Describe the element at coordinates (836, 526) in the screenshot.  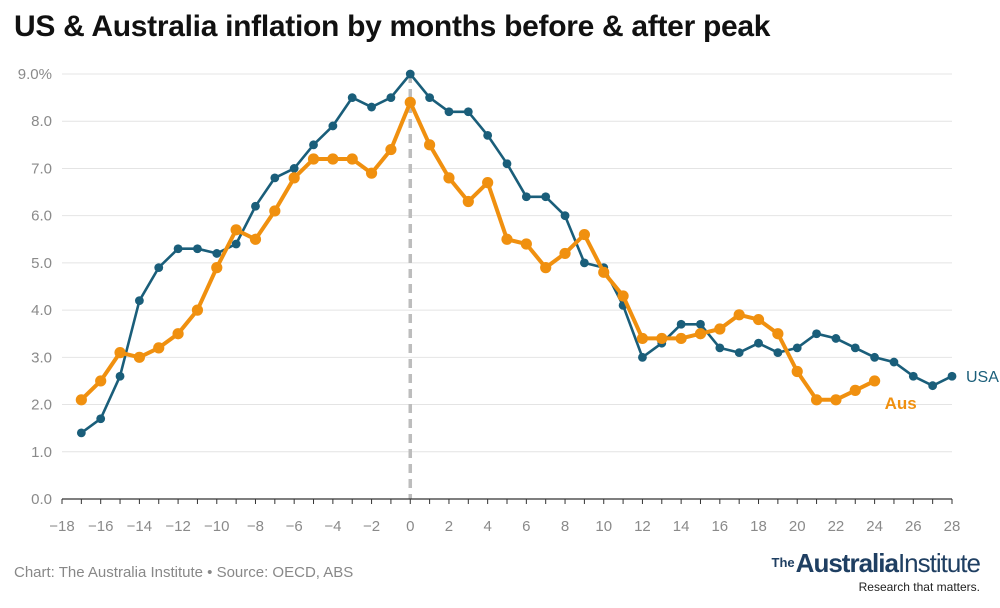
I see `x-tick-label: 22` at that location.